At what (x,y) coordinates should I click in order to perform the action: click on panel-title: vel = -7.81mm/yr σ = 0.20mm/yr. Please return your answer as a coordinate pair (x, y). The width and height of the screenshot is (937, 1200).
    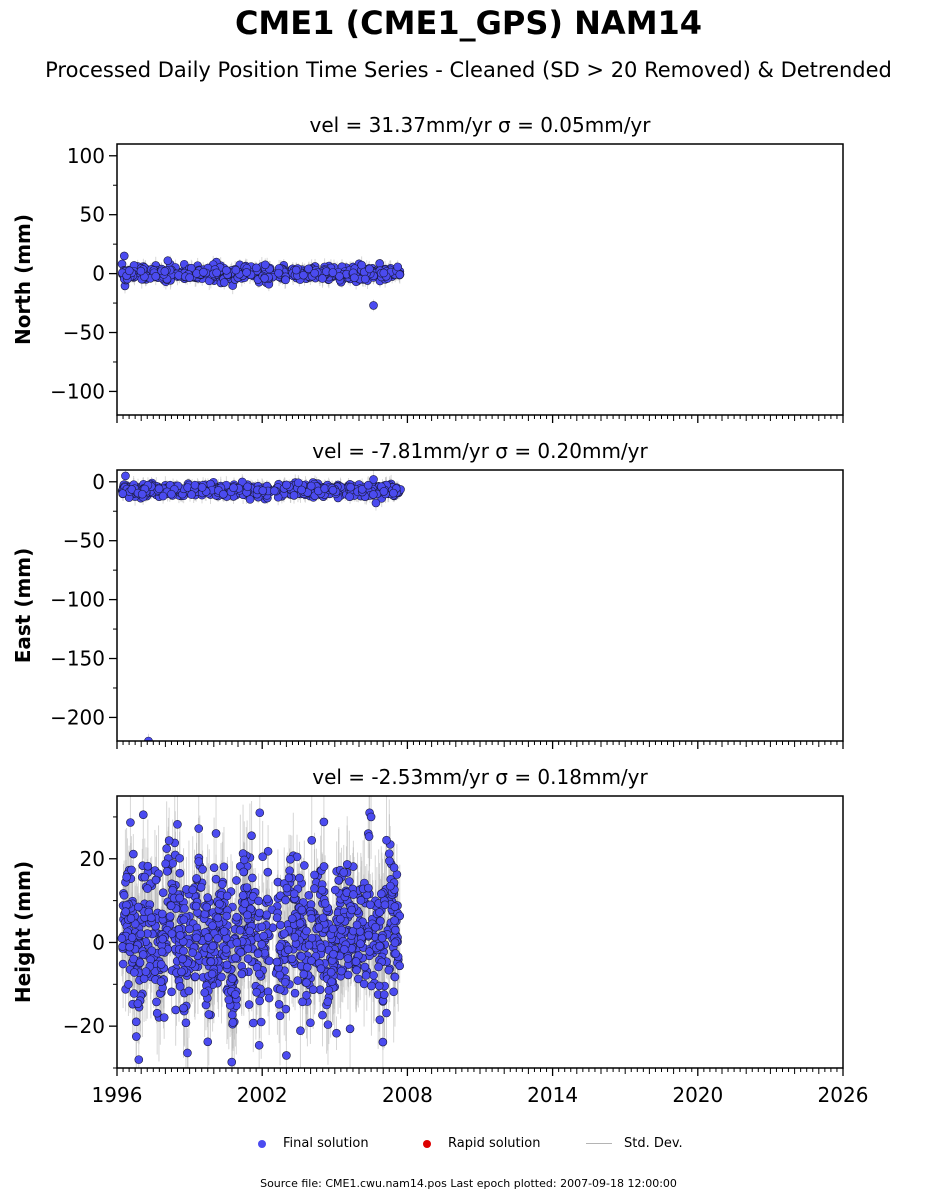
    Looking at the image, I should click on (480, 451).